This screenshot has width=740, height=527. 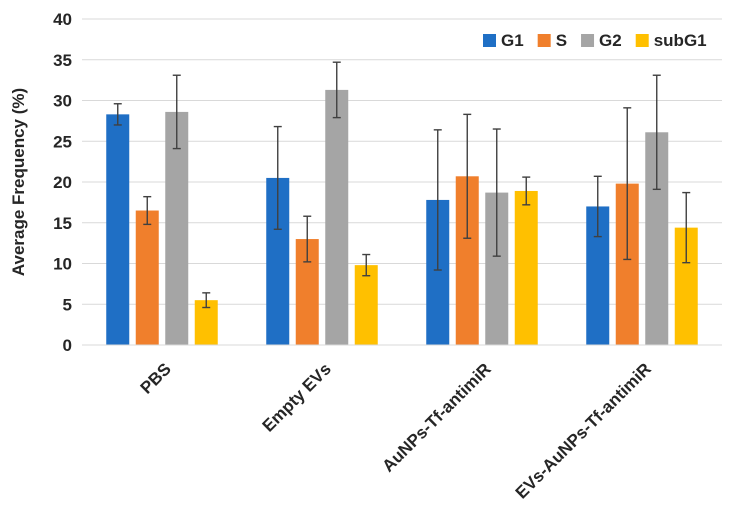 What do you see at coordinates (67, 345) in the screenshot?
I see `y-tick-label: 0` at bounding box center [67, 345].